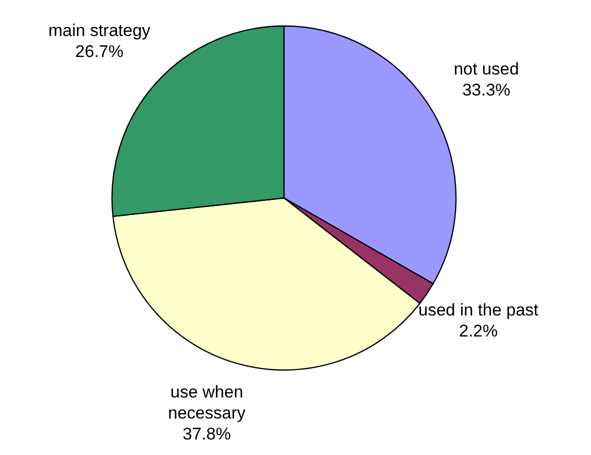 Image resolution: width=591 pixels, height=455 pixels. I want to click on data-label: 33.3%, so click(486, 89).